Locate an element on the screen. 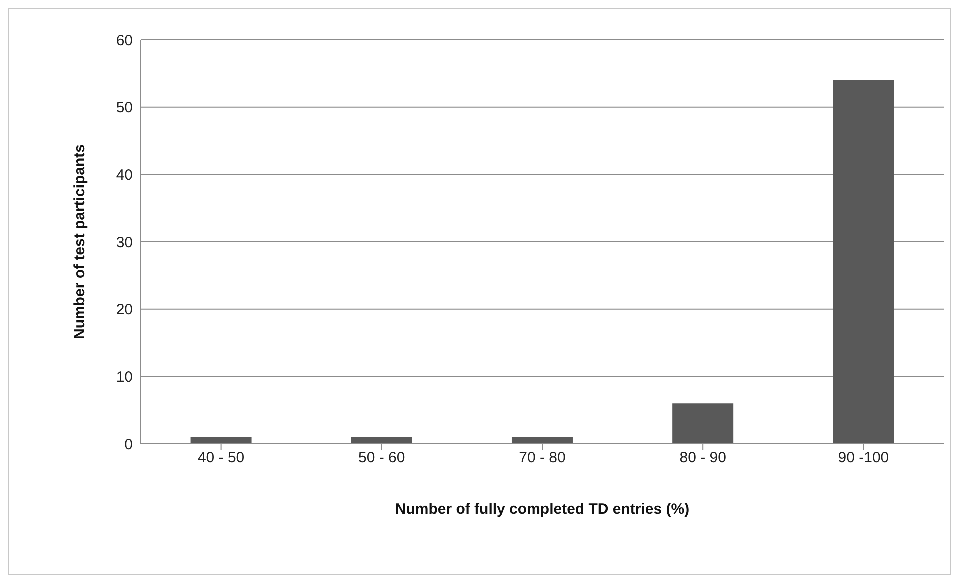 Image resolution: width=959 pixels, height=583 pixels. x-tick-label: 90 -100 is located at coordinates (864, 458).